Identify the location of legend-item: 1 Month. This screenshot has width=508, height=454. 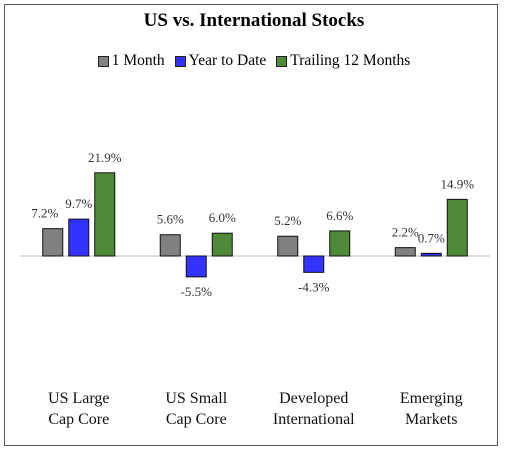
(131, 61).